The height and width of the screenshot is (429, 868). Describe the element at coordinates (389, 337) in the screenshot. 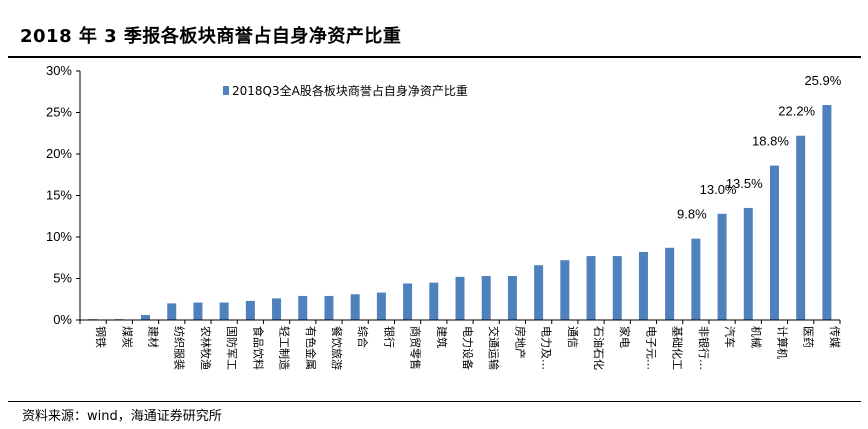

I see `x-category-label: 银行` at that location.